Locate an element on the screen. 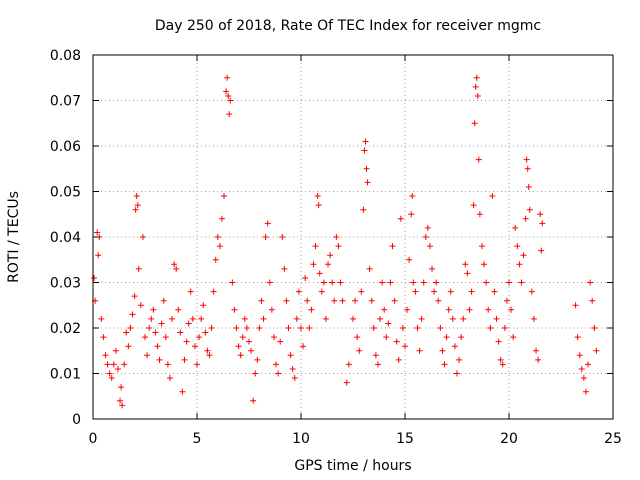 This screenshot has width=640, height=480. y-axis-label: ROTI / TECUs is located at coordinates (14, 237).